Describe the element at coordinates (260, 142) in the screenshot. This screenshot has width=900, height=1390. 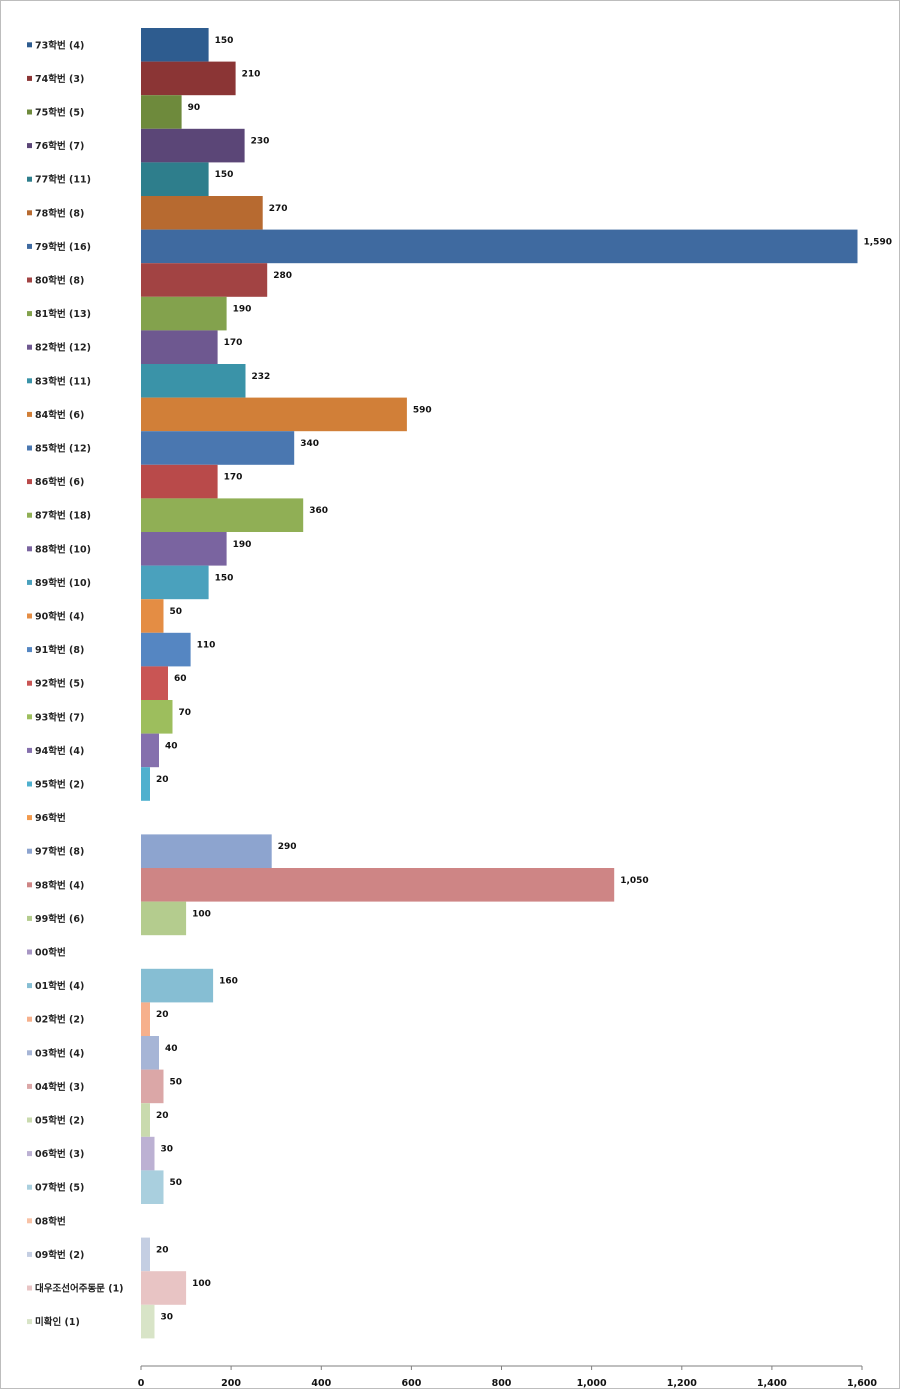
I see `data-label: 230` at that location.